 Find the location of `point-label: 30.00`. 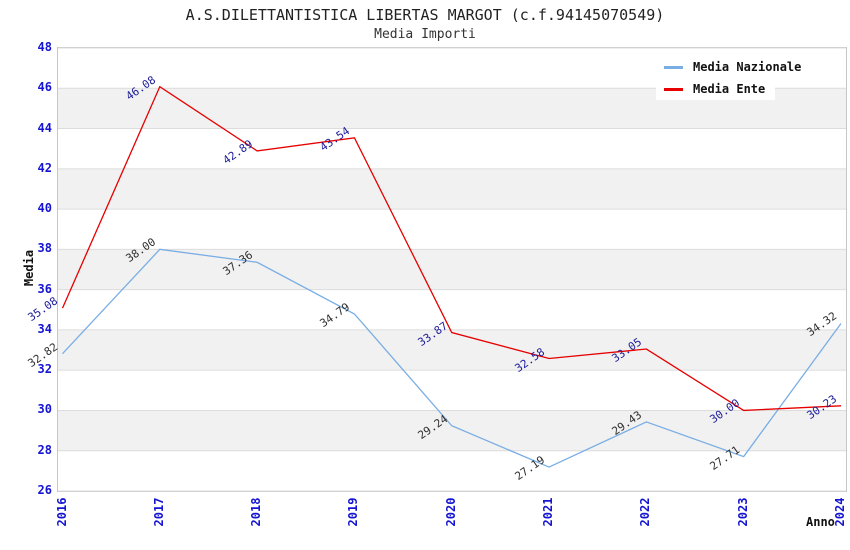

point-label: 30.00 is located at coordinates (724, 411).